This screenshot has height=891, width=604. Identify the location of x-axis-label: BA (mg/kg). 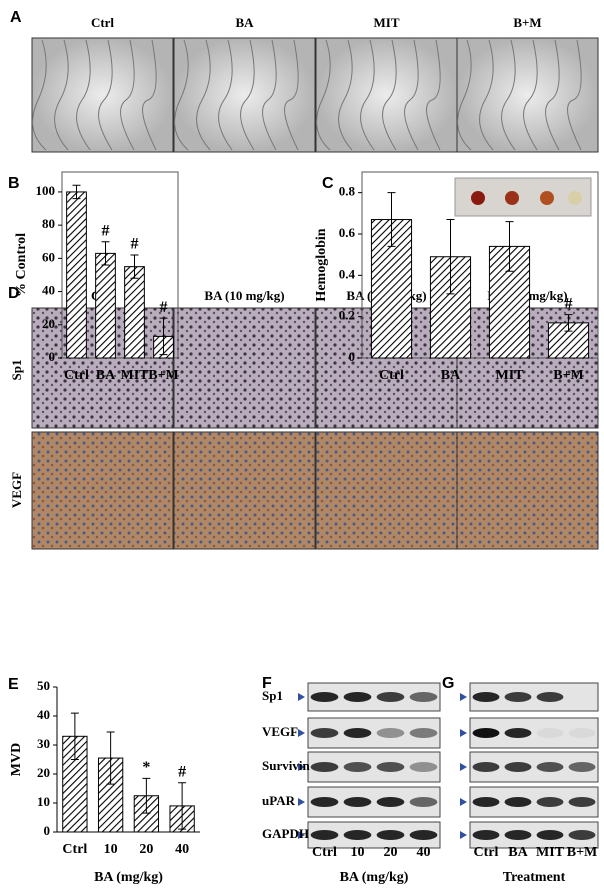
(374, 877).